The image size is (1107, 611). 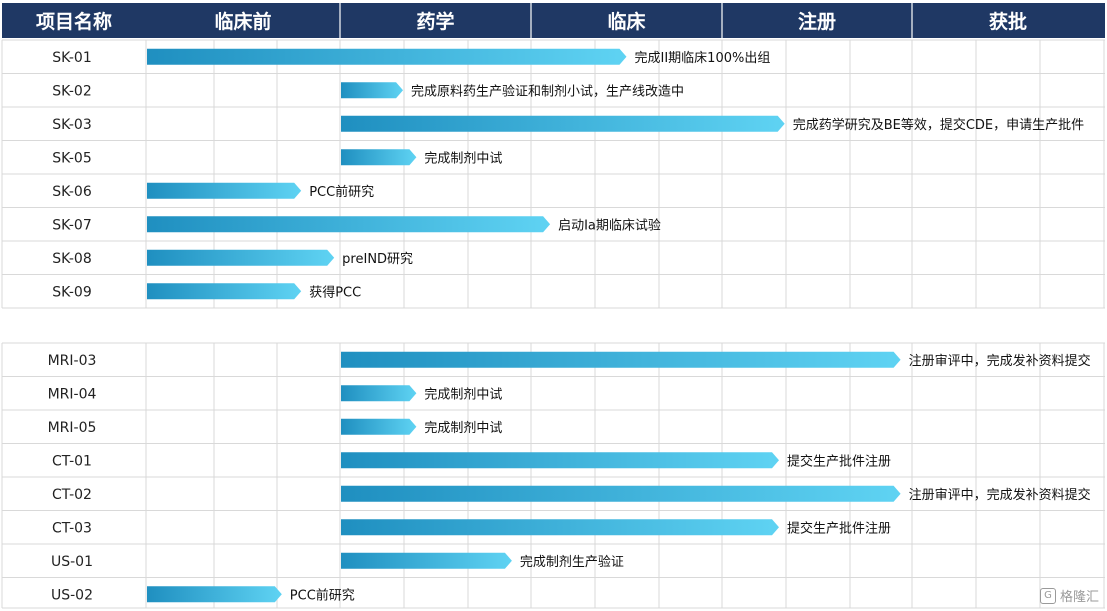 What do you see at coordinates (703, 58) in the screenshot?
I see `progress-note: 完成II期临床100%出组` at bounding box center [703, 58].